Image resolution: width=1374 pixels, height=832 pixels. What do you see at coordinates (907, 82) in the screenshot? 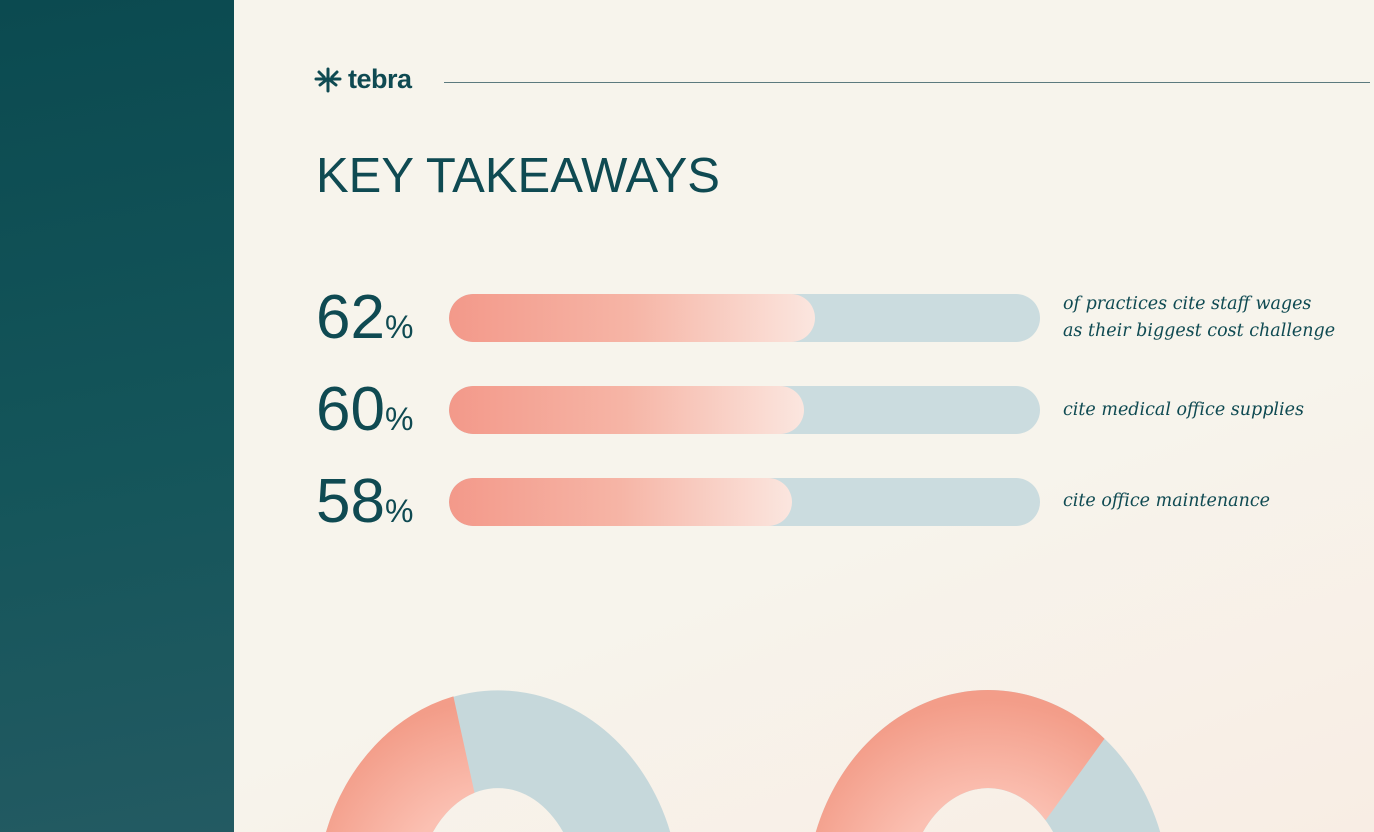
I see `header-divider` at bounding box center [907, 82].